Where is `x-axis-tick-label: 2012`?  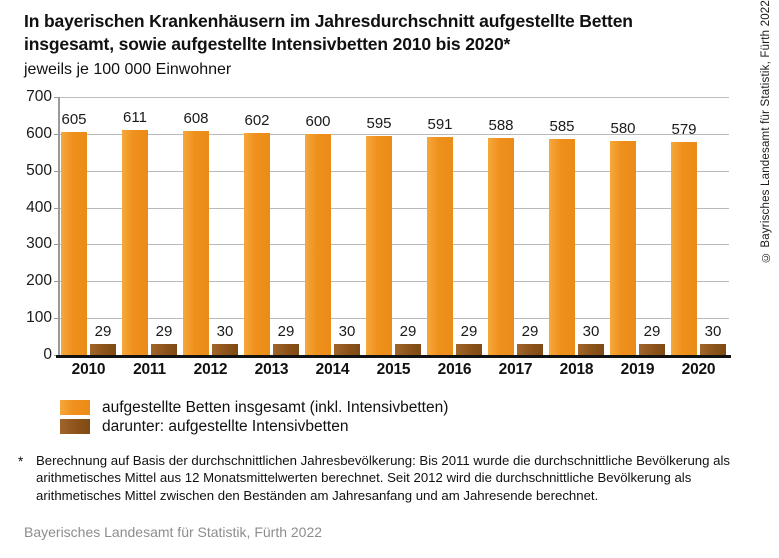
x-axis-tick-label: 2012 is located at coordinates (210, 369).